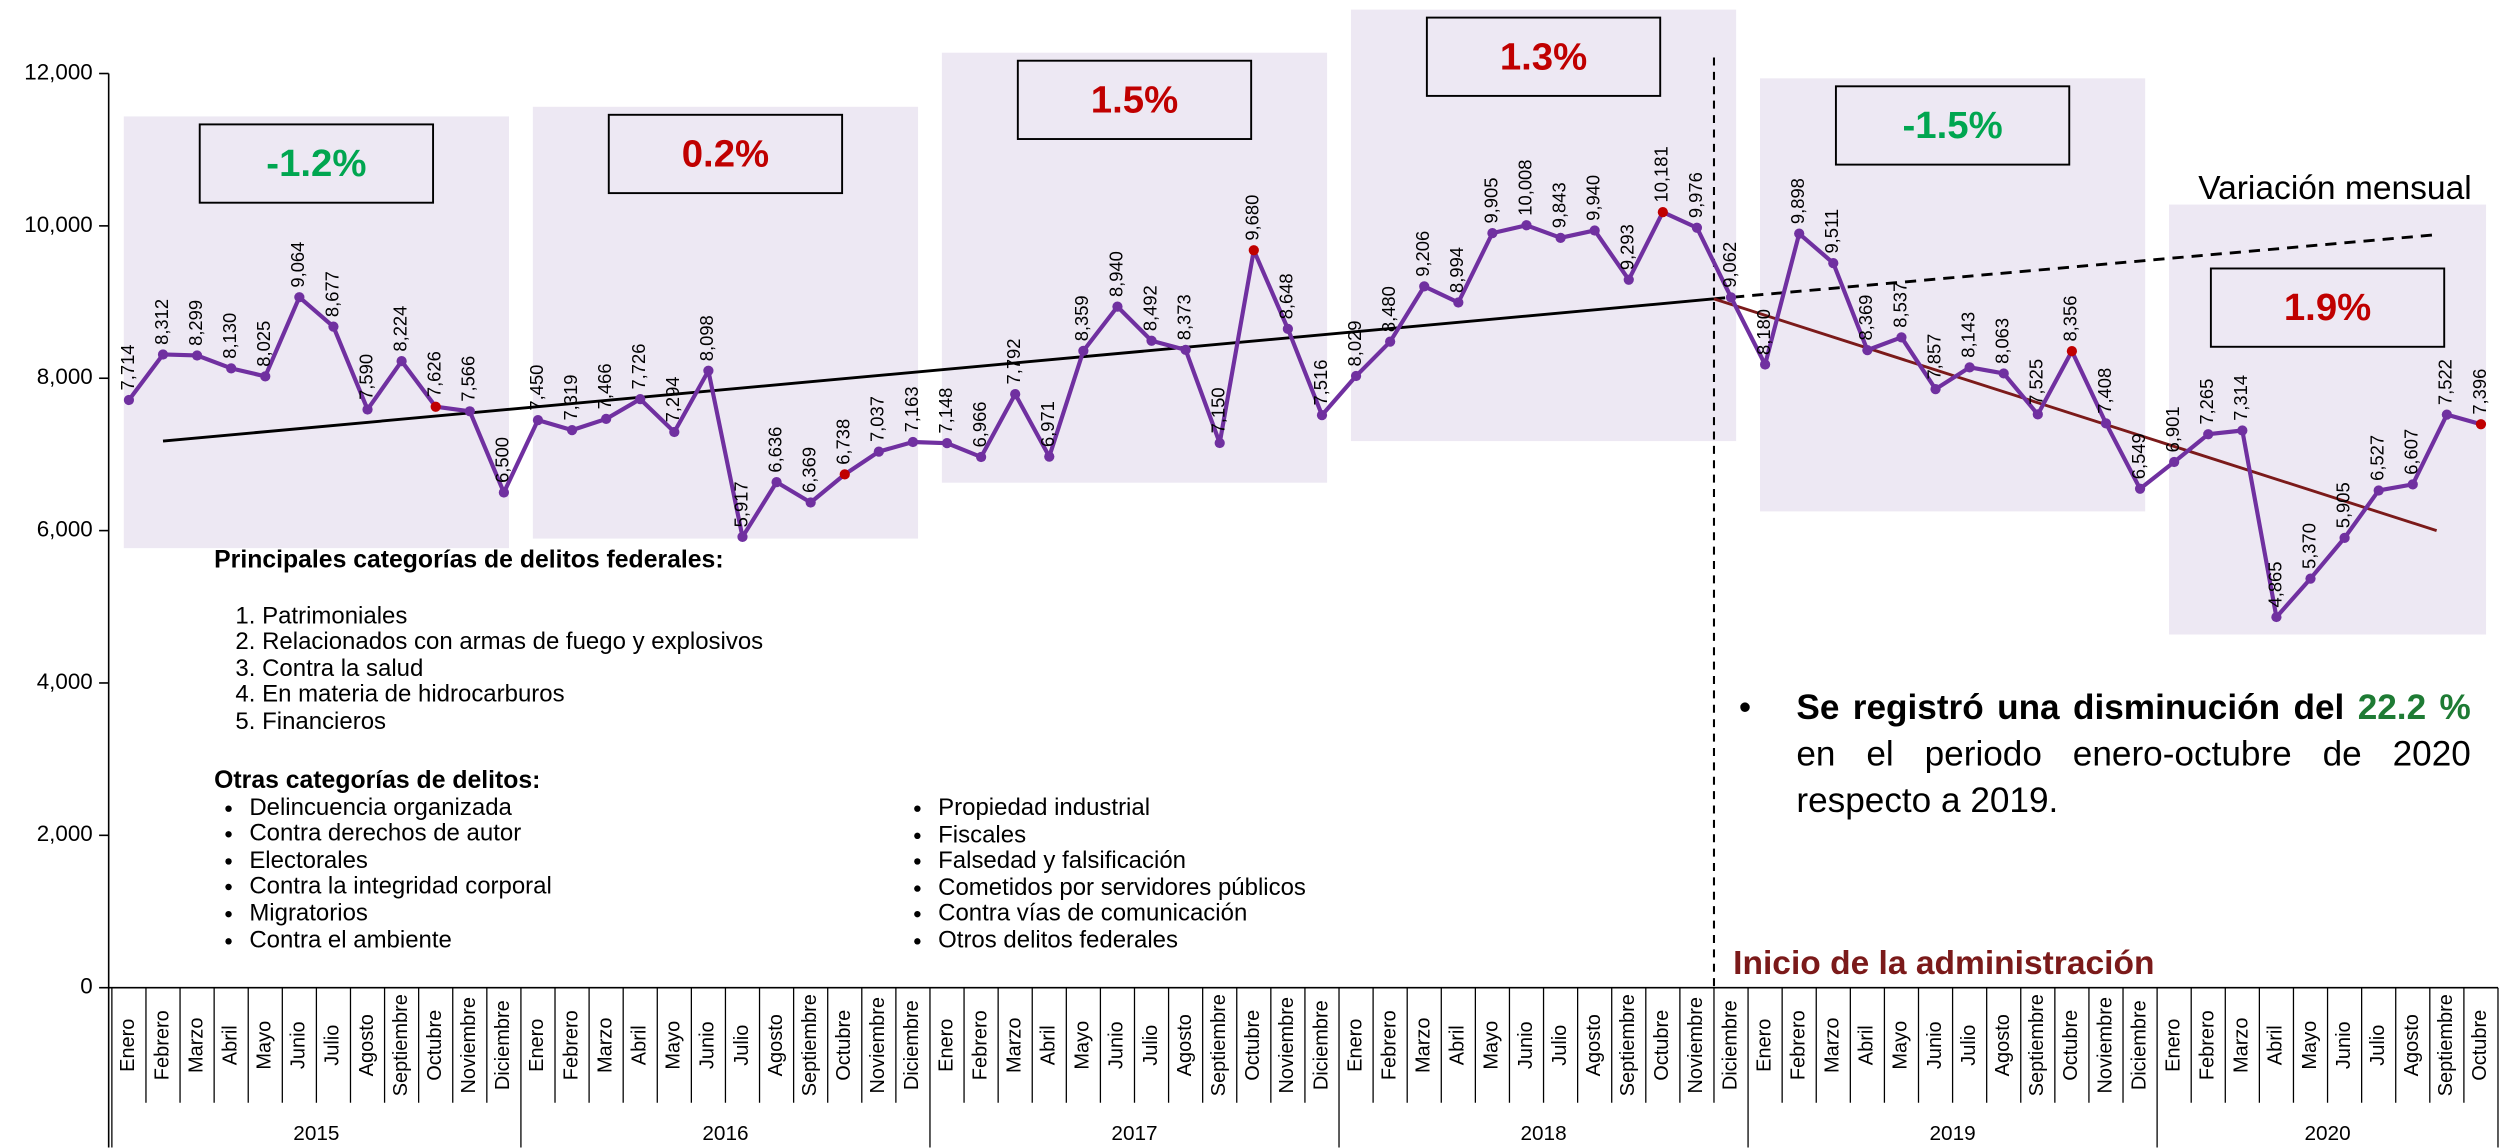 The image size is (2506, 1148). Describe the element at coordinates (512, 670) in the screenshot. I see `list-item: Contra la salud` at that location.